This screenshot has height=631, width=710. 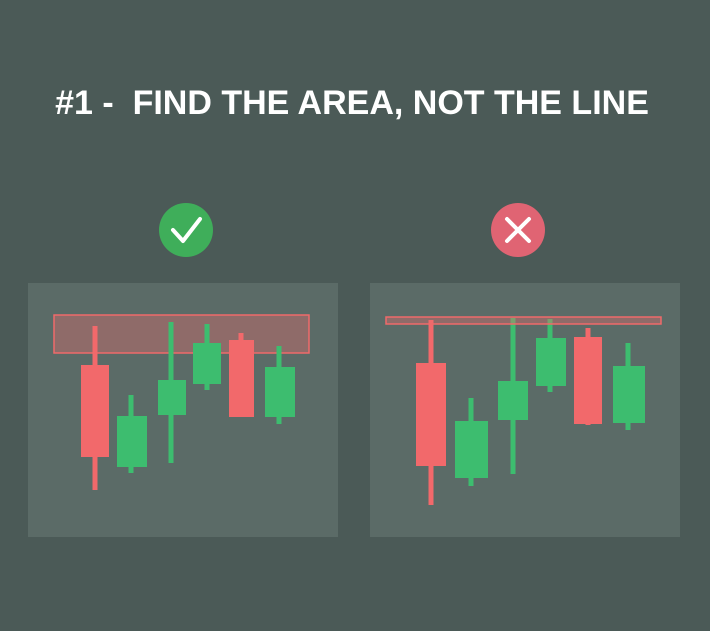 I want to click on resistance-area, so click(x=181, y=334).